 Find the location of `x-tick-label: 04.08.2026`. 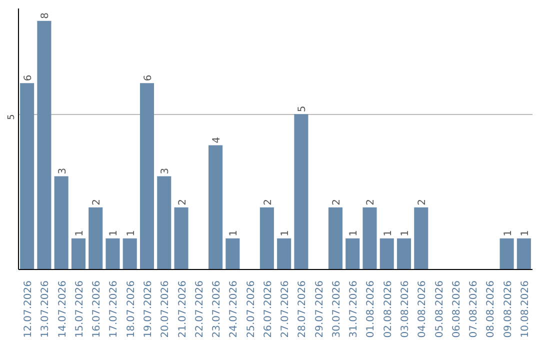

x-tick-label: 04.08.2026 is located at coordinates (422, 309).